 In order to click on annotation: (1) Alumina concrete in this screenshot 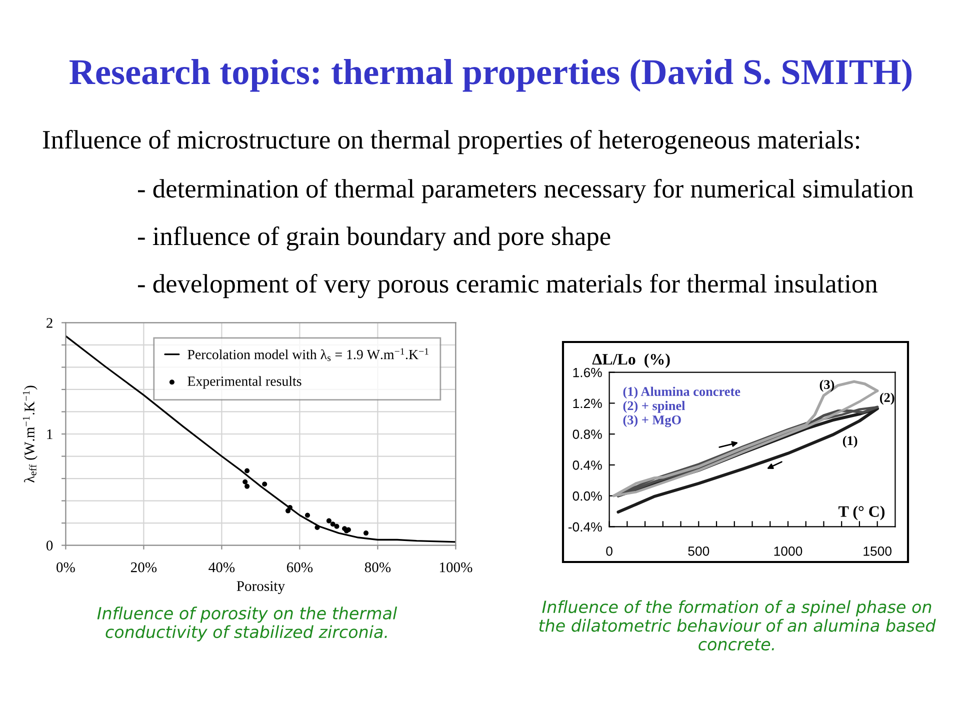, I will do `click(681, 392)`.